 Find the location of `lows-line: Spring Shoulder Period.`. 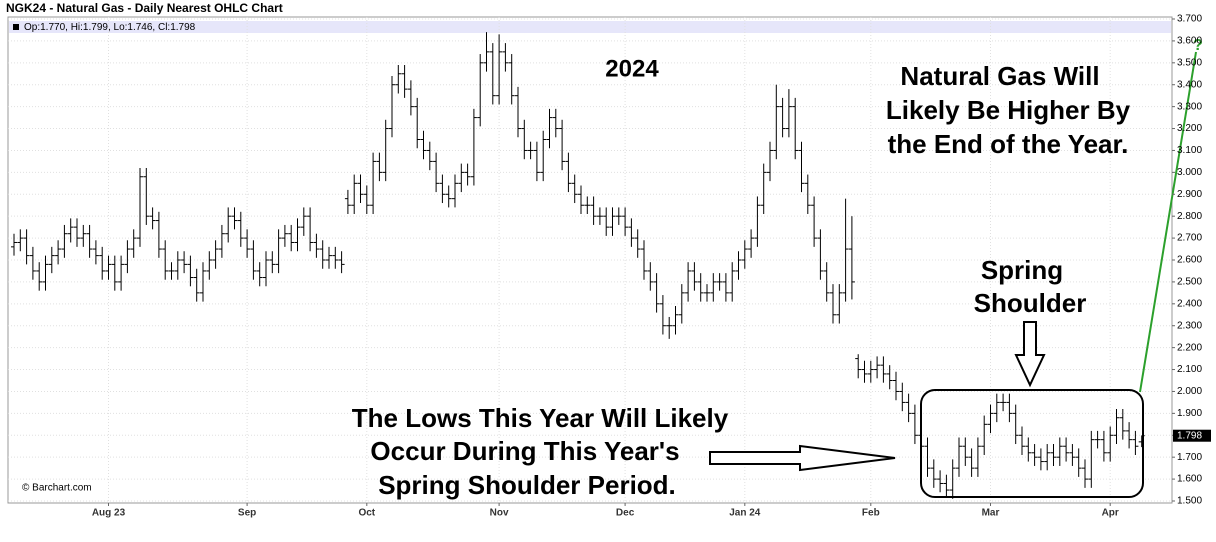

lows-line: Spring Shoulder Period. is located at coordinates (527, 485).